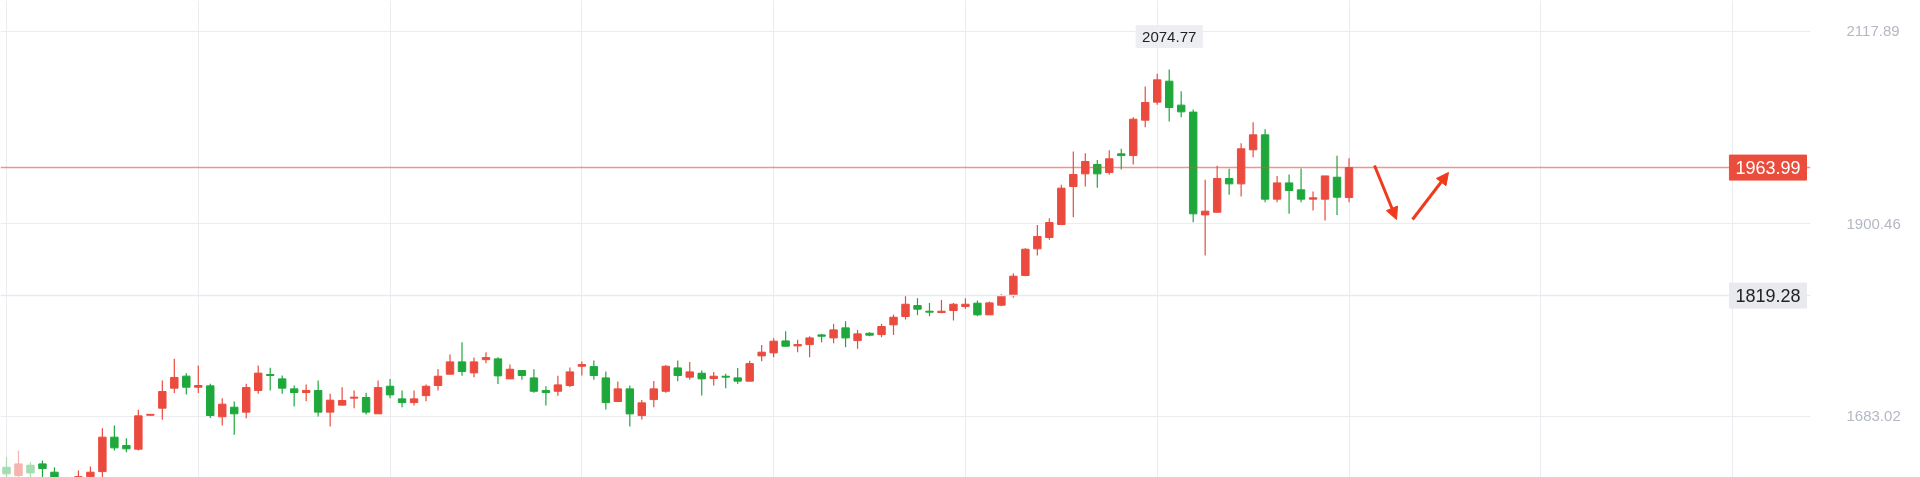 The image size is (1920, 477). Describe the element at coordinates (1873, 223) in the screenshot. I see `y-tick-label: 1900.46` at that location.